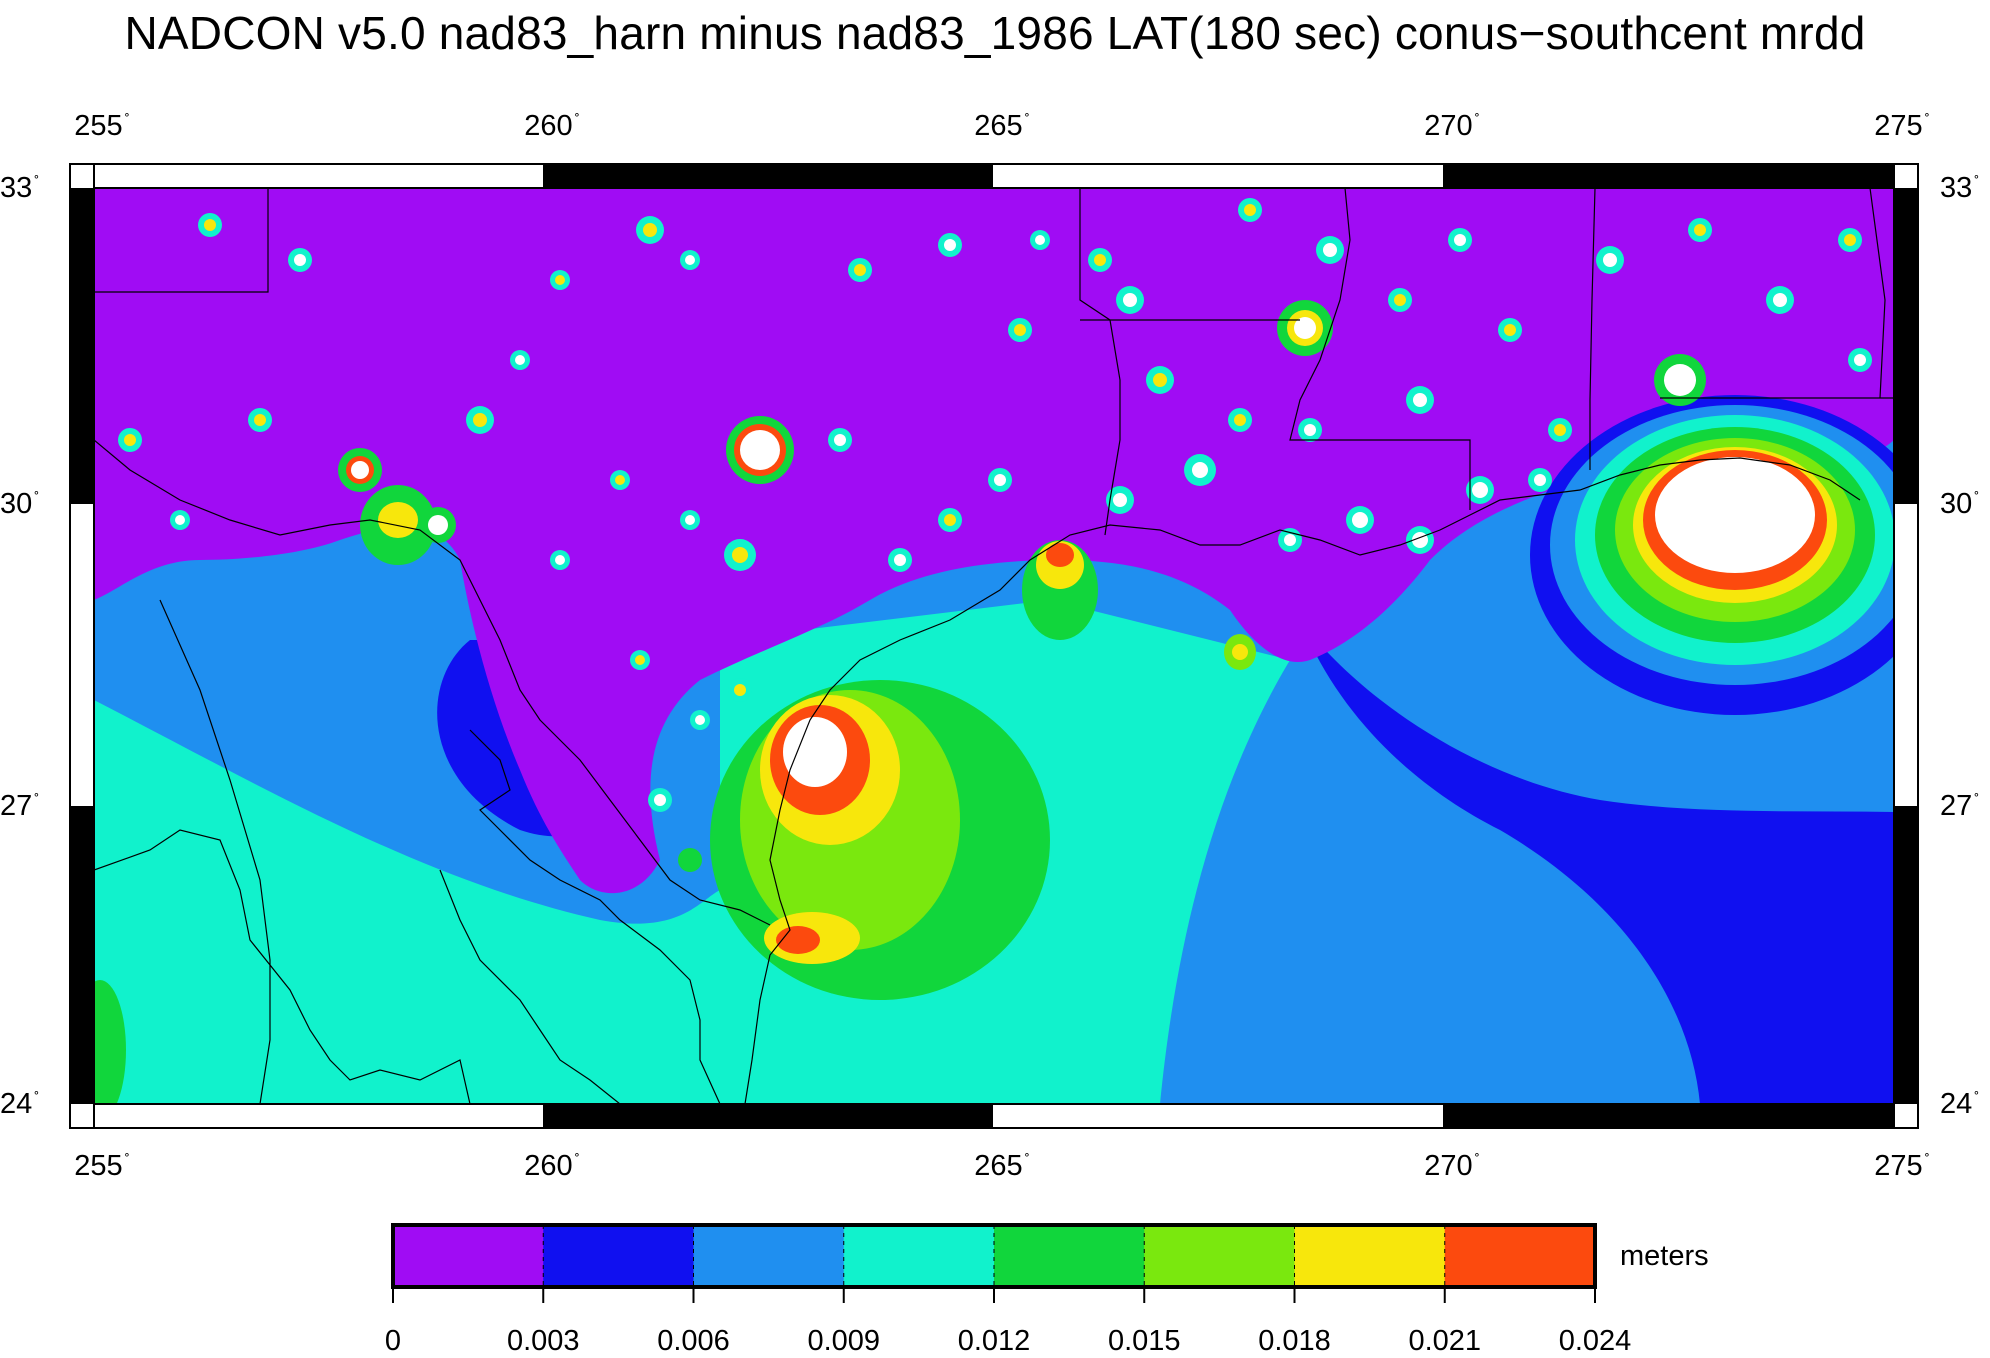  What do you see at coordinates (1380, 349) in the screenshot?
I see `louisiana-mississippi-line` at bounding box center [1380, 349].